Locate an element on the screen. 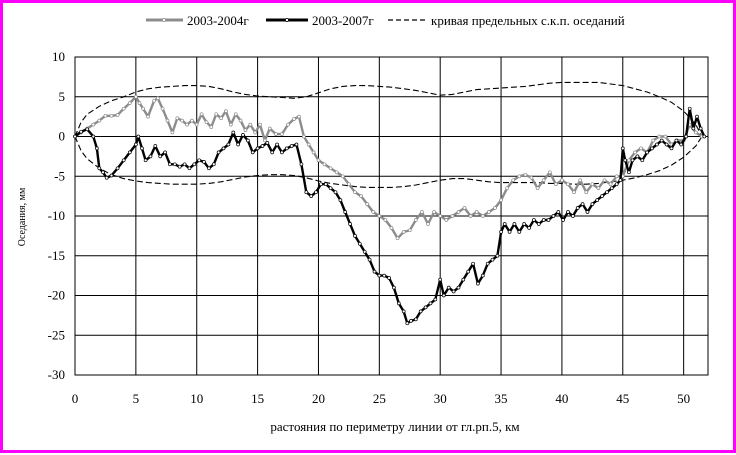  y-tick-label: -5 is located at coordinates (59, 175).